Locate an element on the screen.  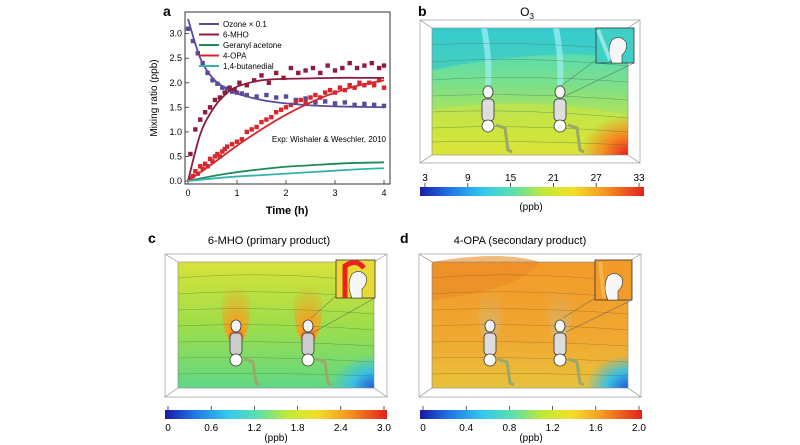
colorbar-tick-label: 33 is located at coordinates (639, 178).